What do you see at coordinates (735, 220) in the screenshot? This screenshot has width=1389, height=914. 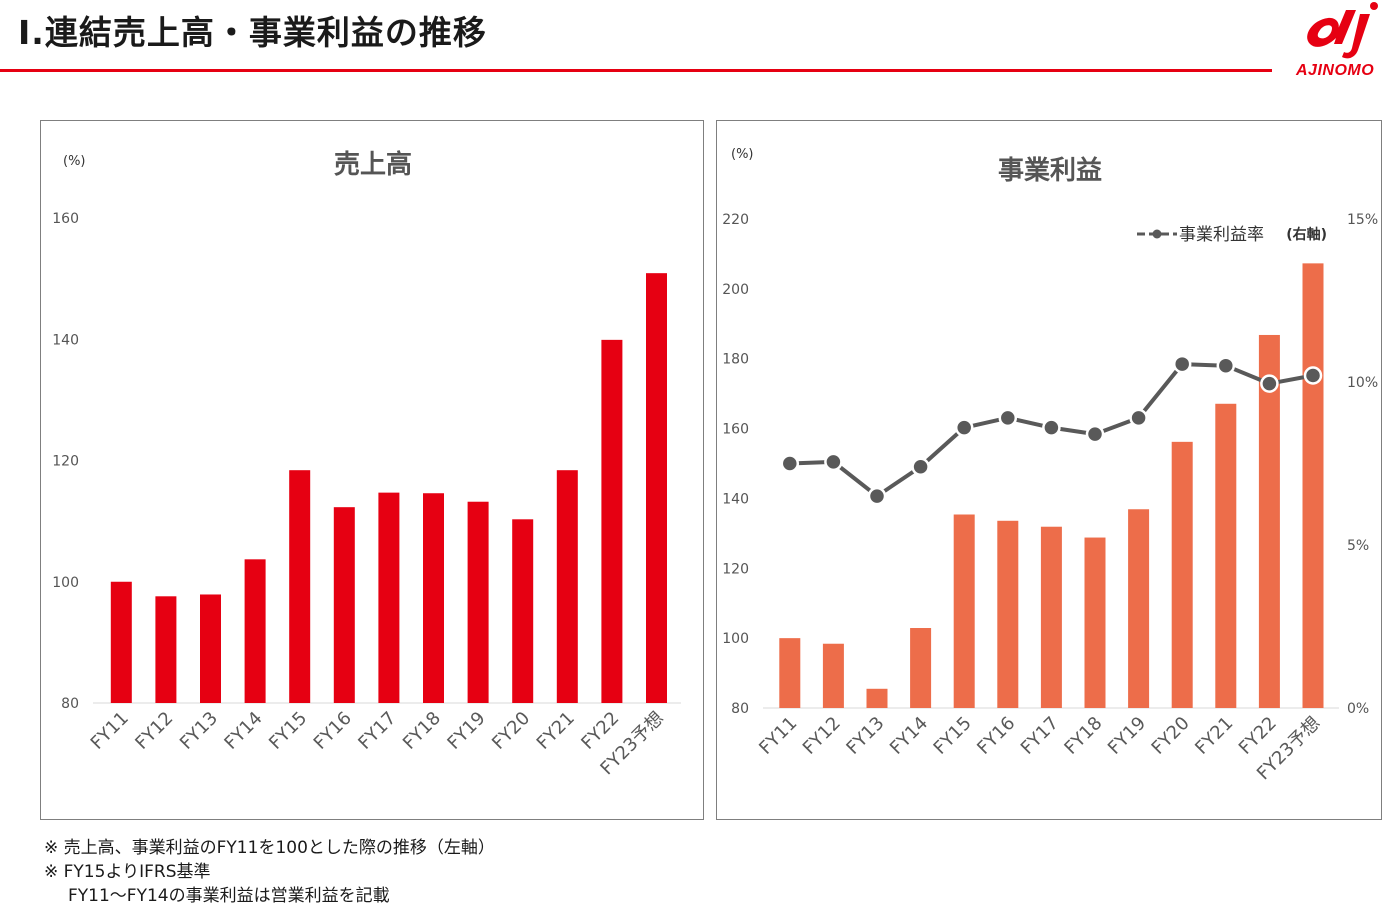 I see `y-tick-label: 220` at bounding box center [735, 220].